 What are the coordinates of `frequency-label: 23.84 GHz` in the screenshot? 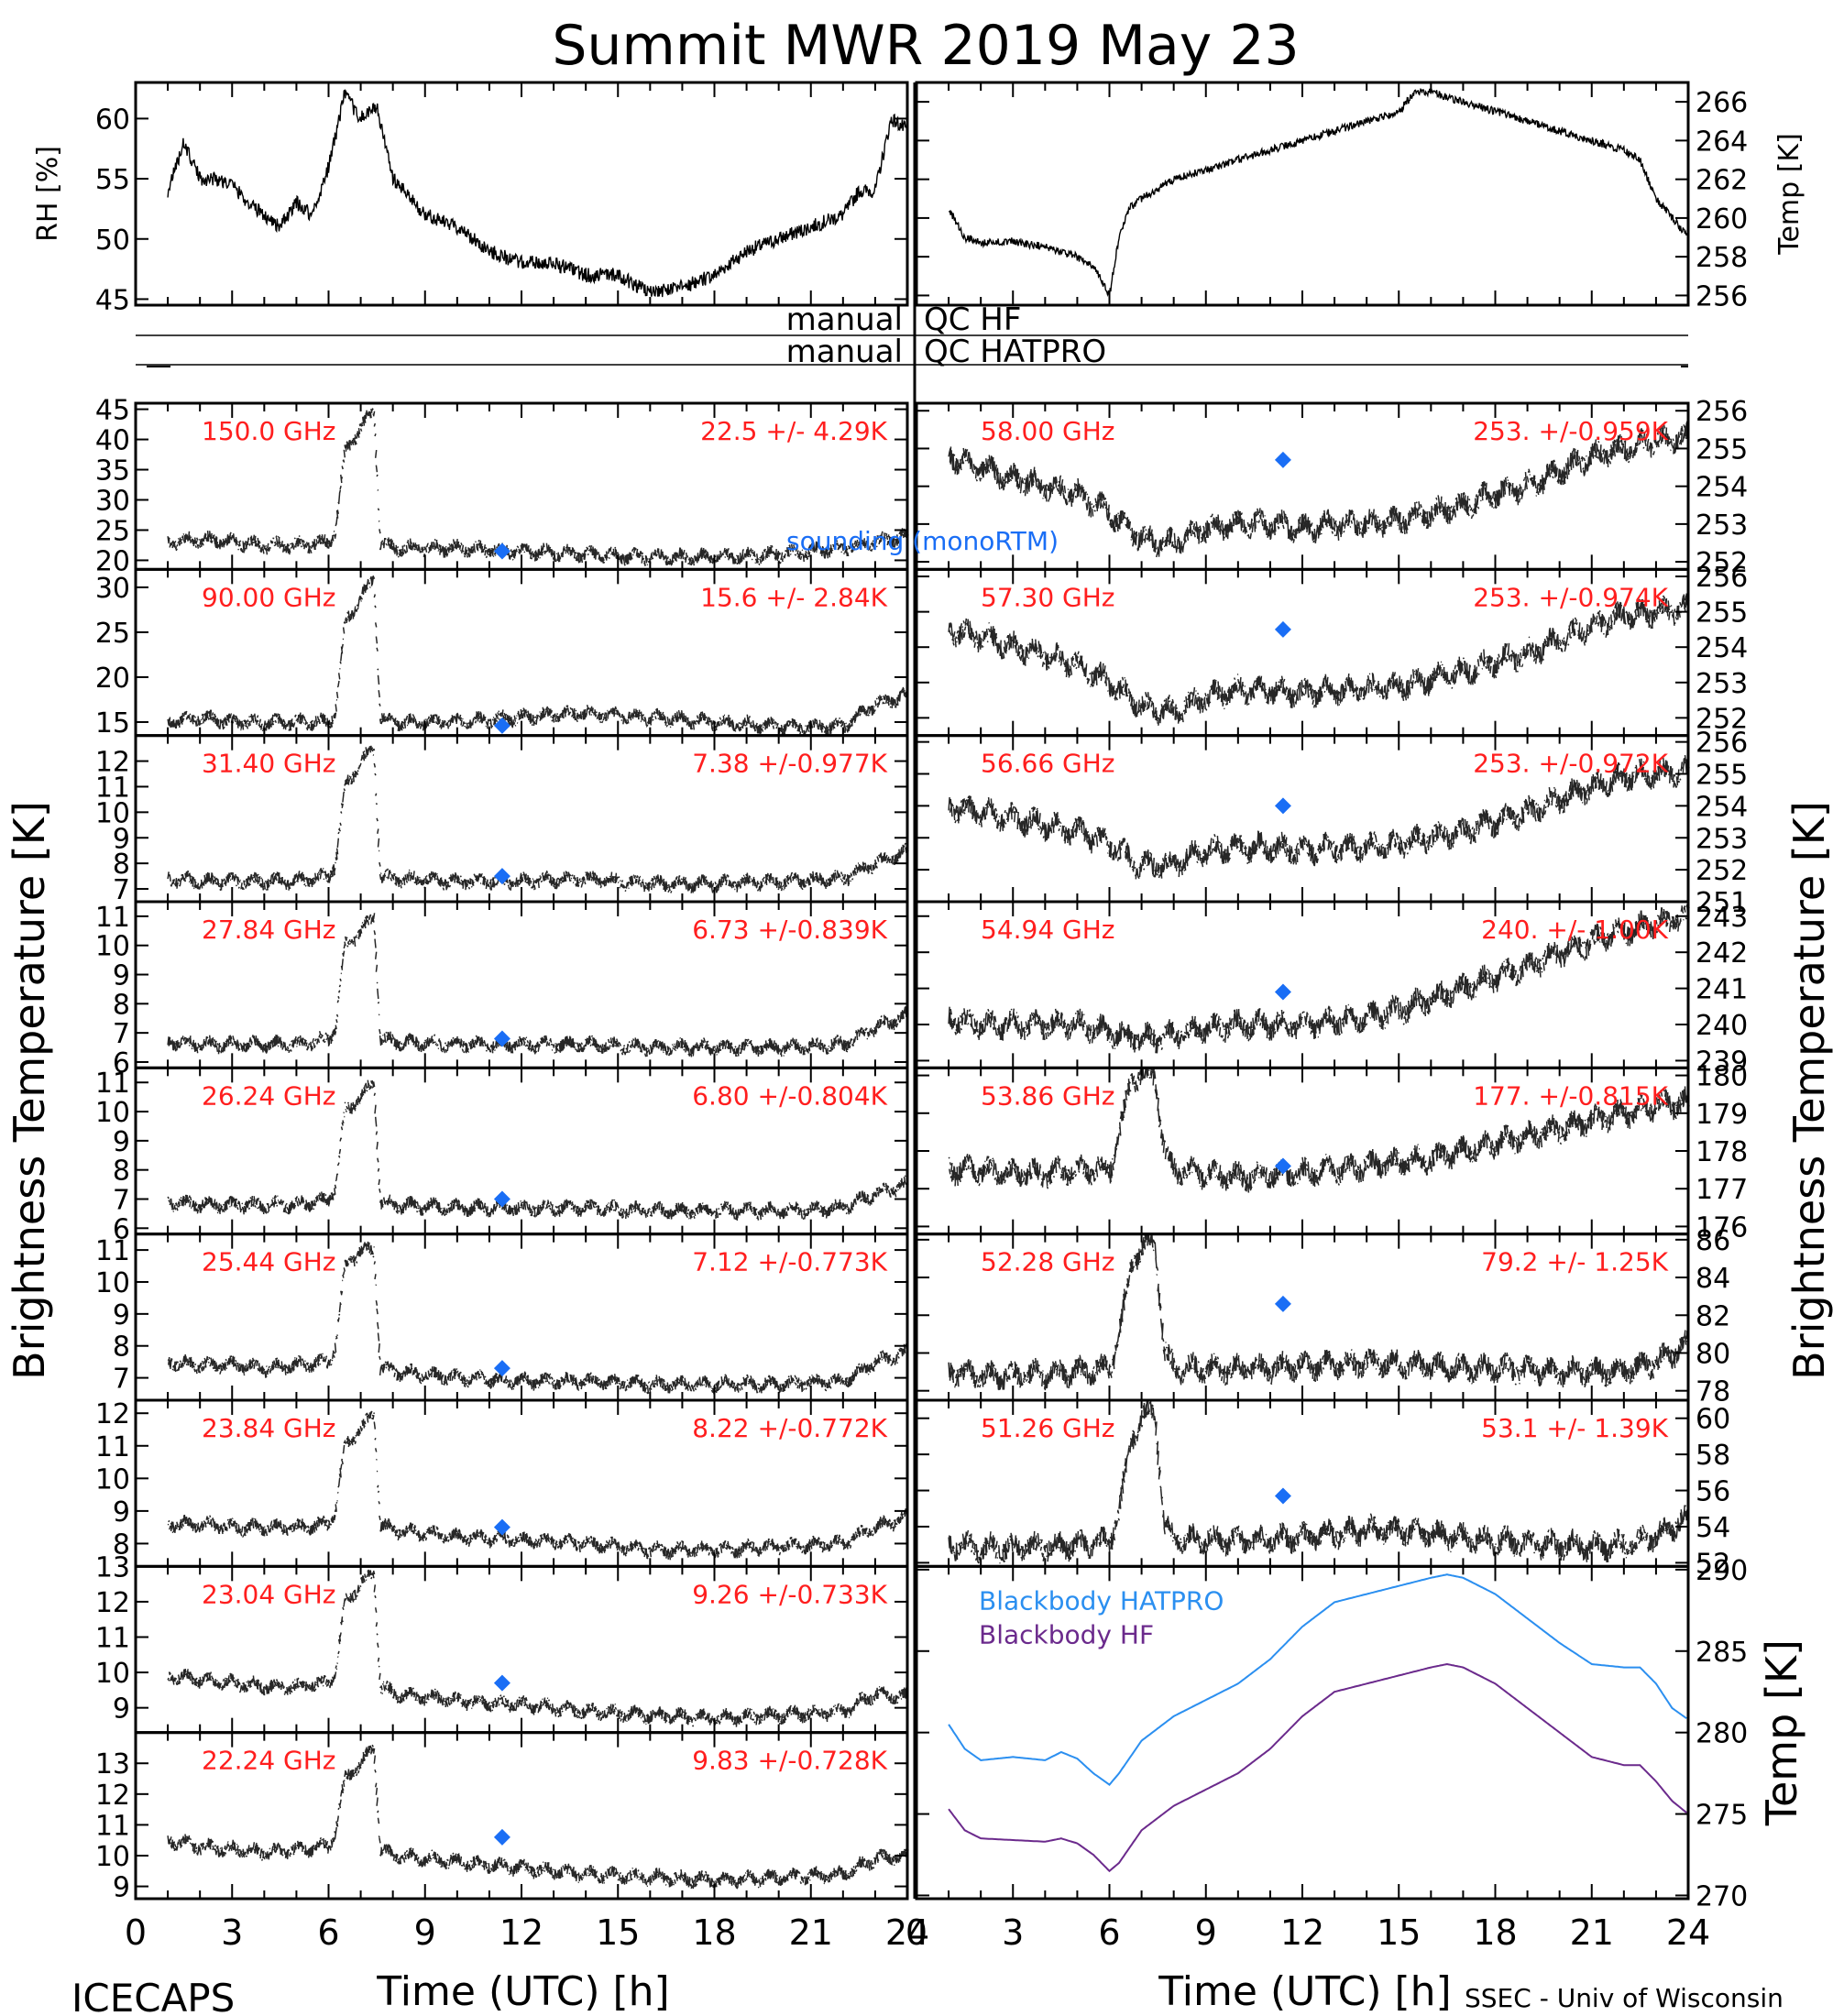 It's located at (269, 1428).